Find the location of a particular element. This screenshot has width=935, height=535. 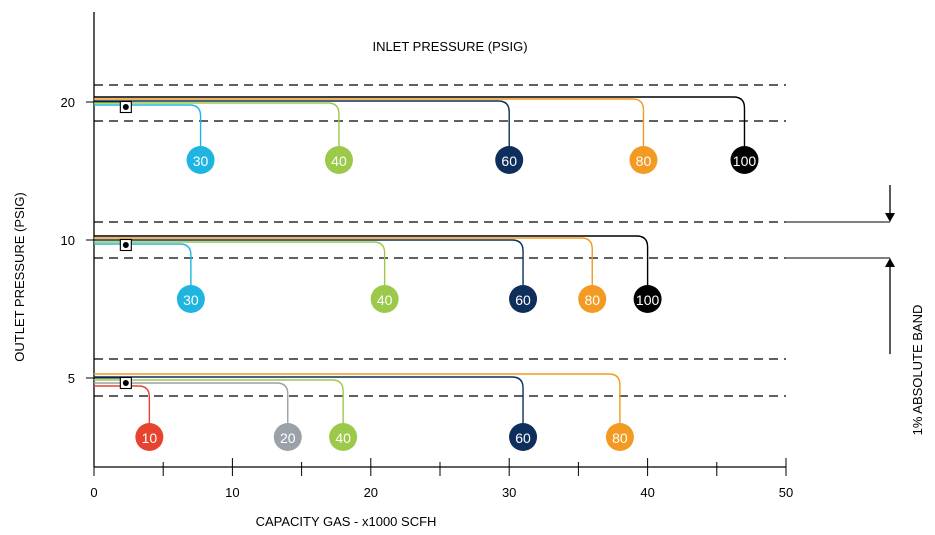

y-axis-ticks: 5 10 20 is located at coordinates (92, 240).